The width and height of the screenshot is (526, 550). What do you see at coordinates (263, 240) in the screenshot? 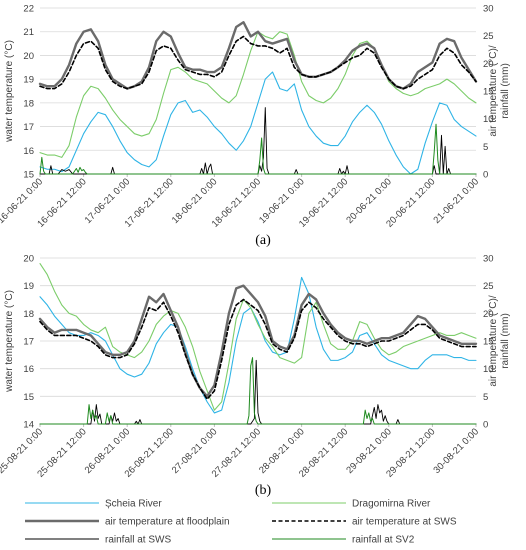
I see `caption-a: (a)` at bounding box center [263, 240].